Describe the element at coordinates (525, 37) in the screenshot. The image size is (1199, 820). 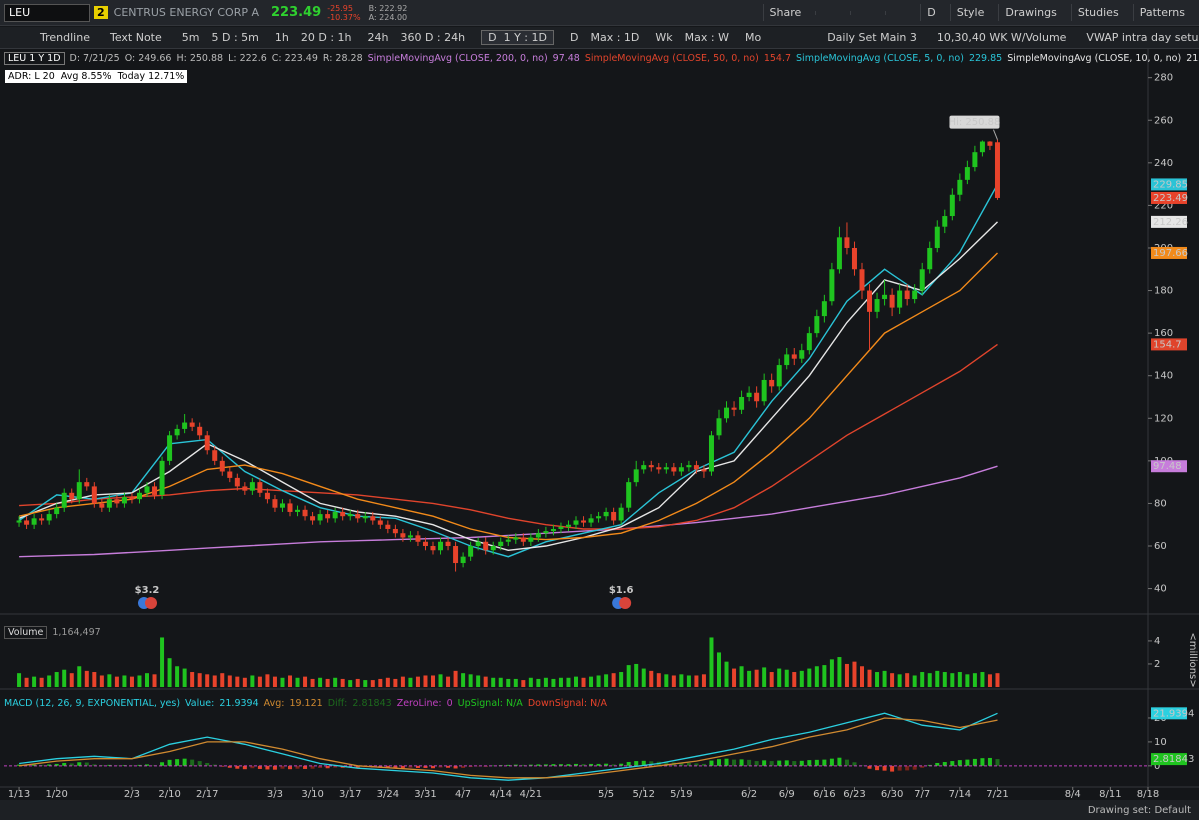
I see `timeframe: 1 Y : 1D` at that location.